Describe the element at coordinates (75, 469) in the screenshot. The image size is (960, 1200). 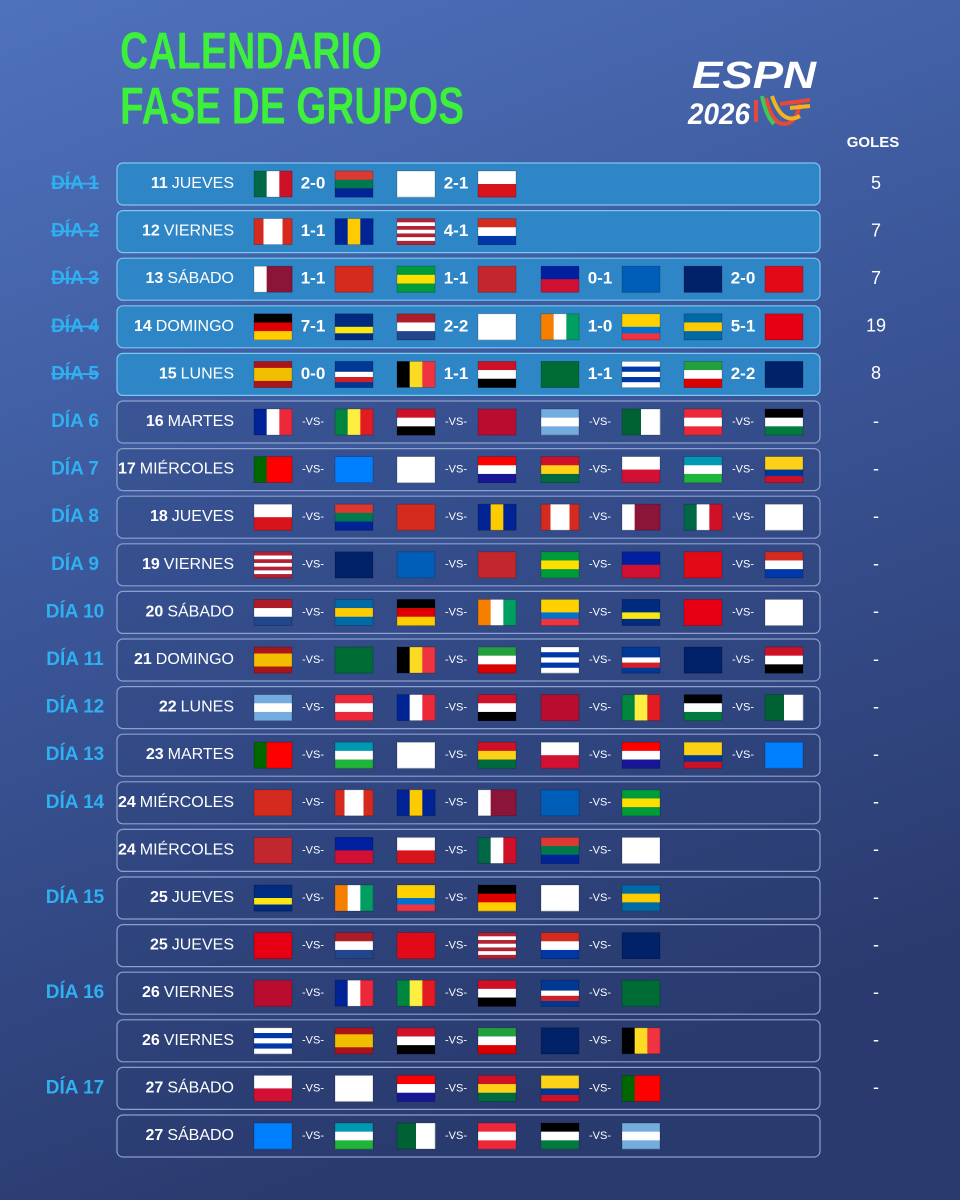
I see `day-label: DÍA 7` at that location.